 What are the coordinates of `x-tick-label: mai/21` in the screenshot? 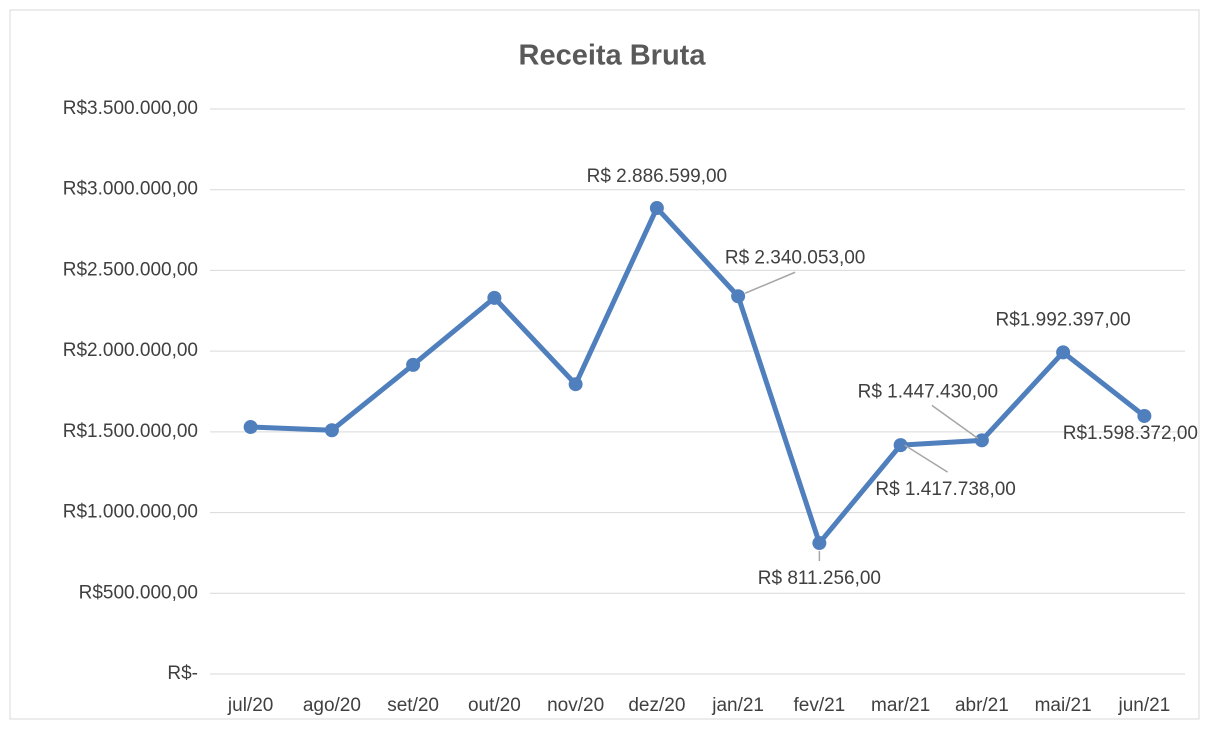 It's located at (1063, 705).